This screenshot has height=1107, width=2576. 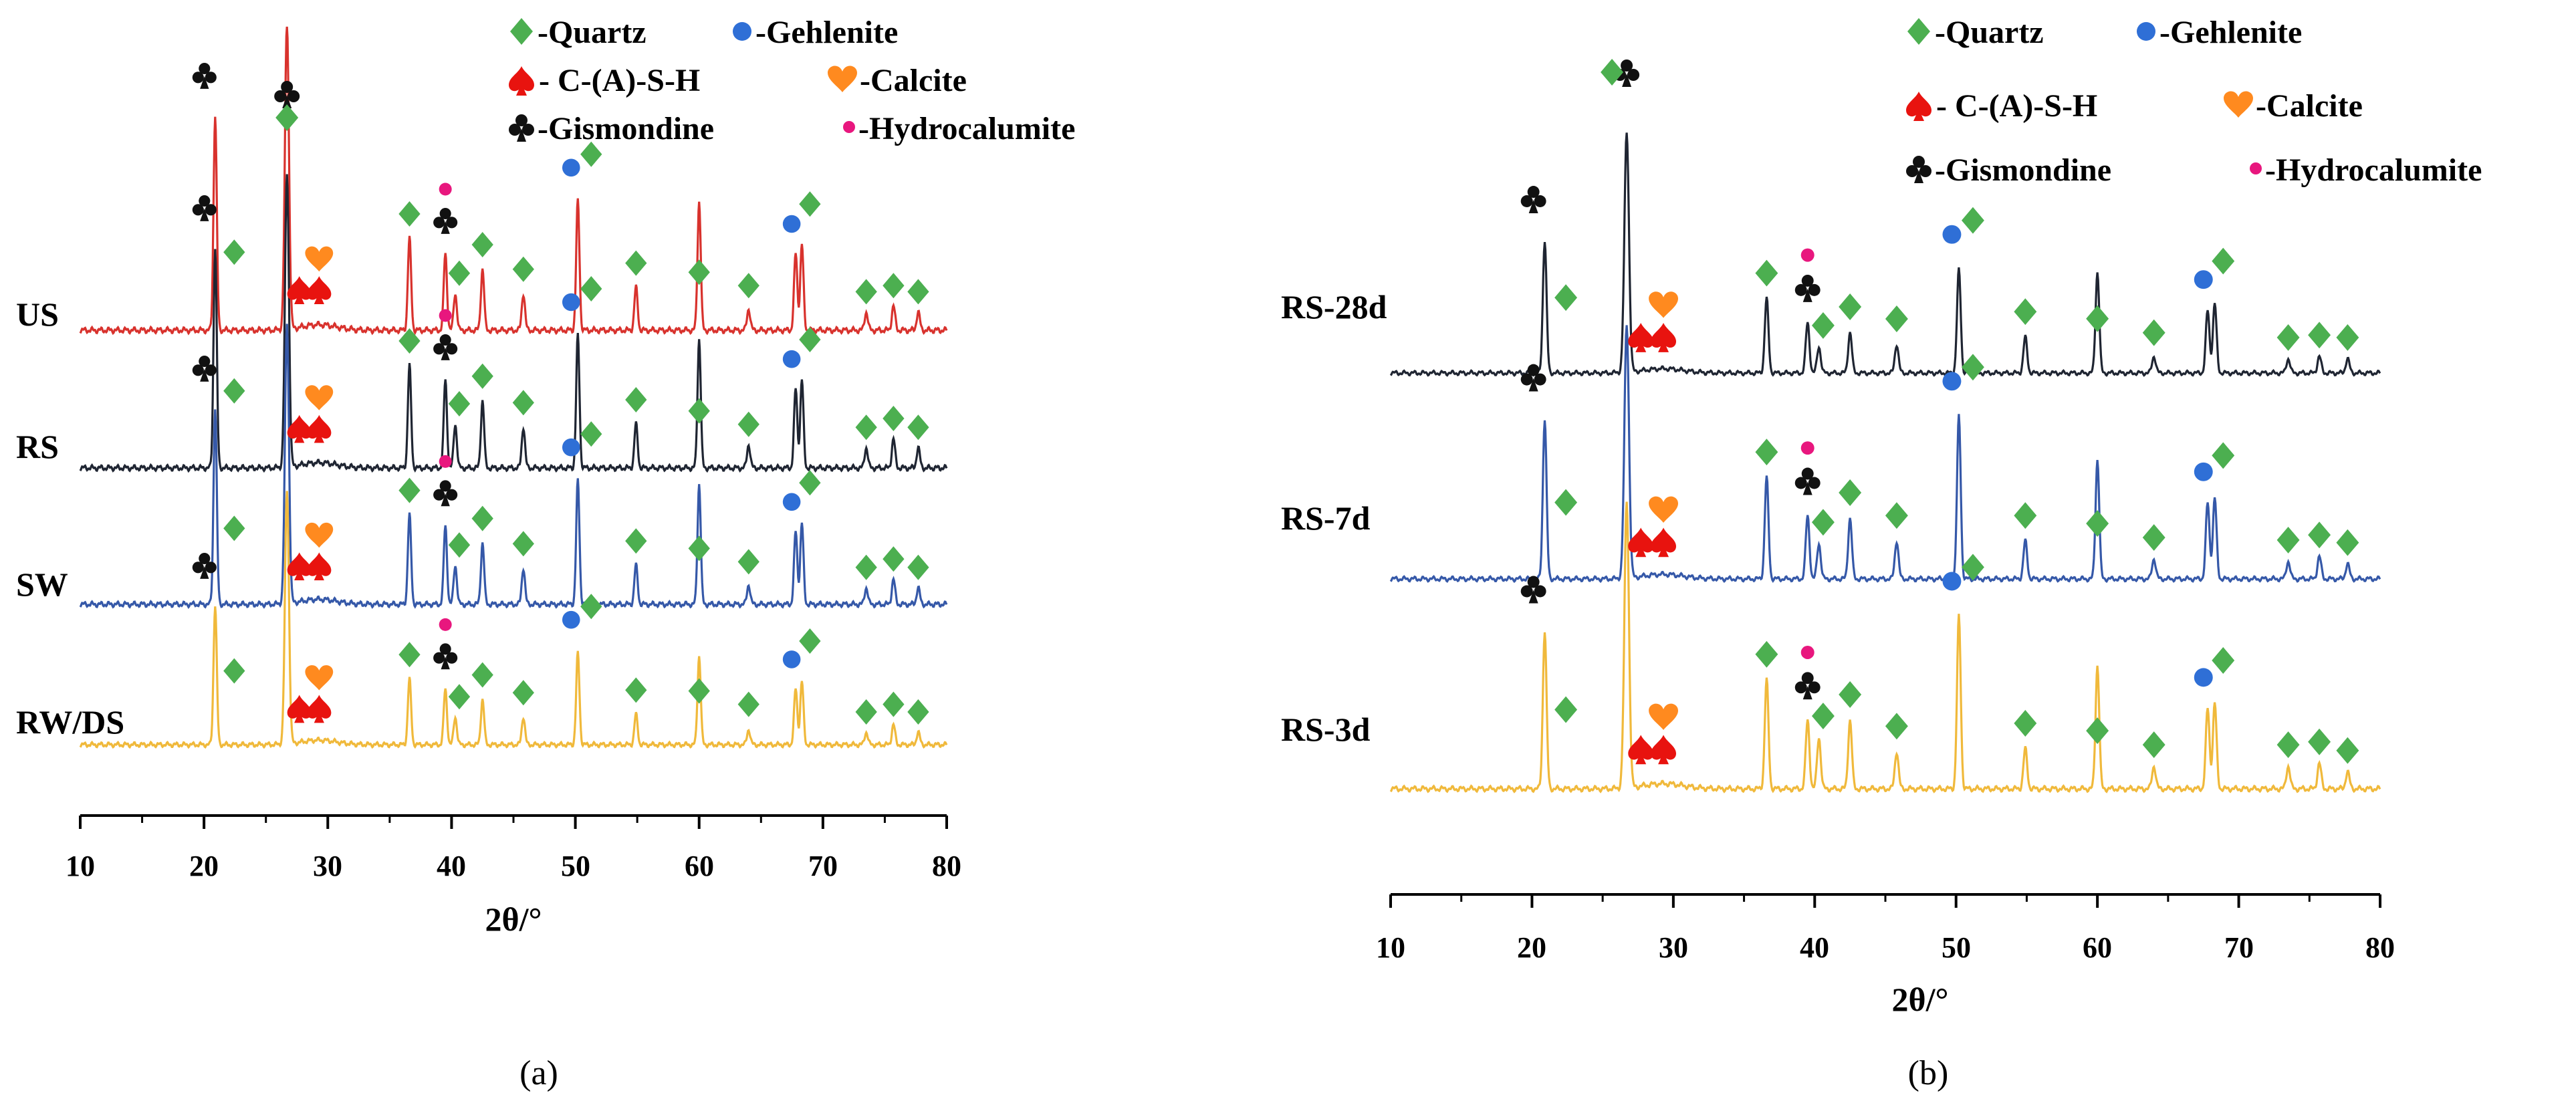 What do you see at coordinates (513, 467) in the screenshot?
I see `xrd-pattern-sw` at bounding box center [513, 467].